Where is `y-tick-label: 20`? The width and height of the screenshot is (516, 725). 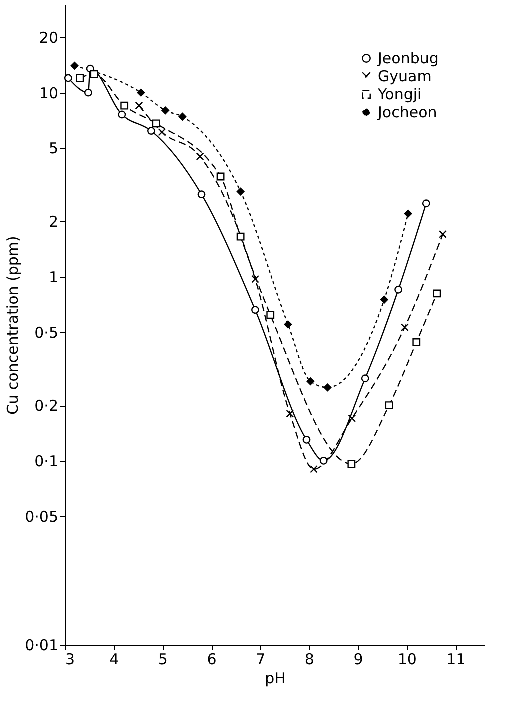
y-tick-label: 20 is located at coordinates (48, 37).